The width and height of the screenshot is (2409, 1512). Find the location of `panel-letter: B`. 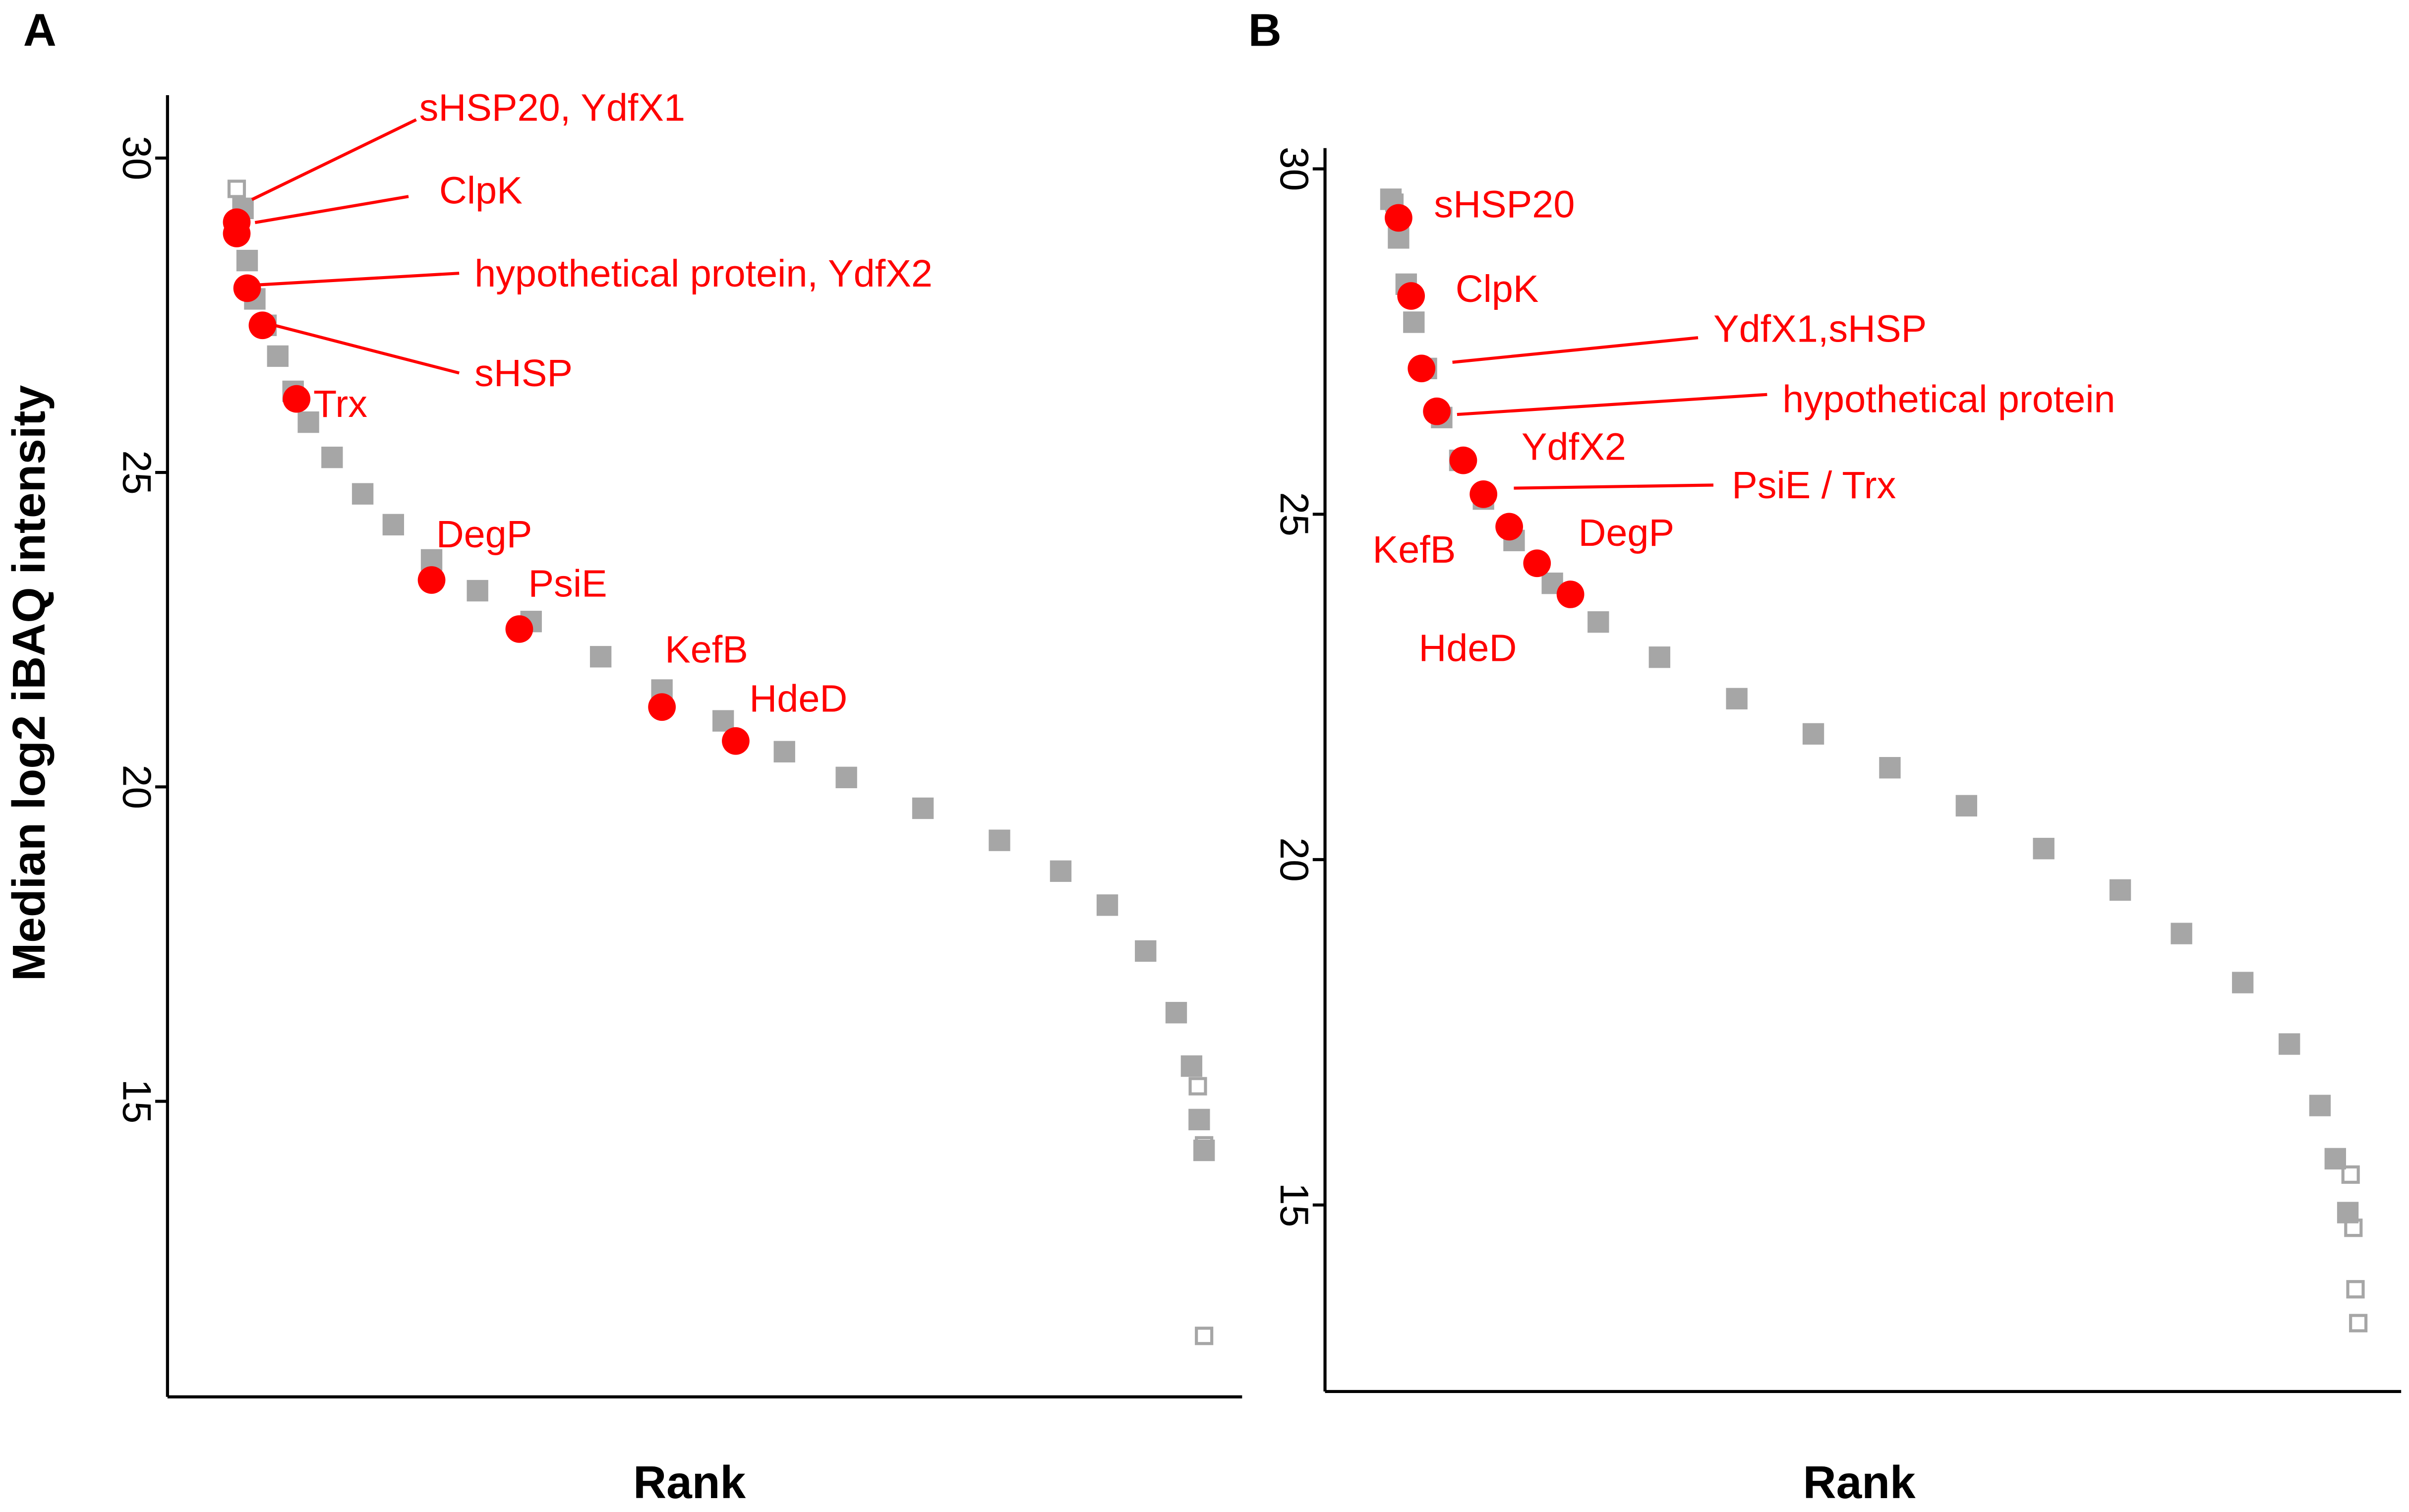

panel-letter: B is located at coordinates (1265, 30).